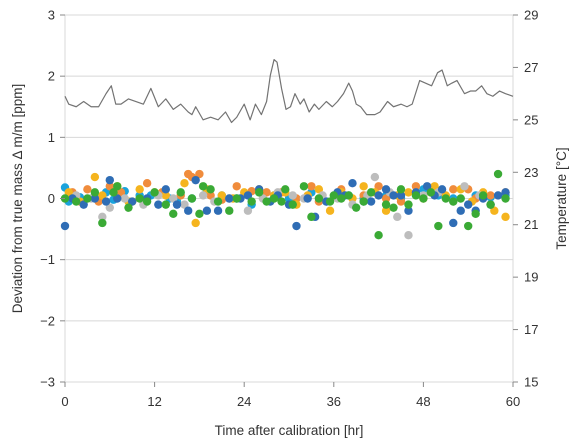 This screenshot has width=577, height=442. Describe the element at coordinates (531, 172) in the screenshot. I see `y2-tick-label: 23` at that location.